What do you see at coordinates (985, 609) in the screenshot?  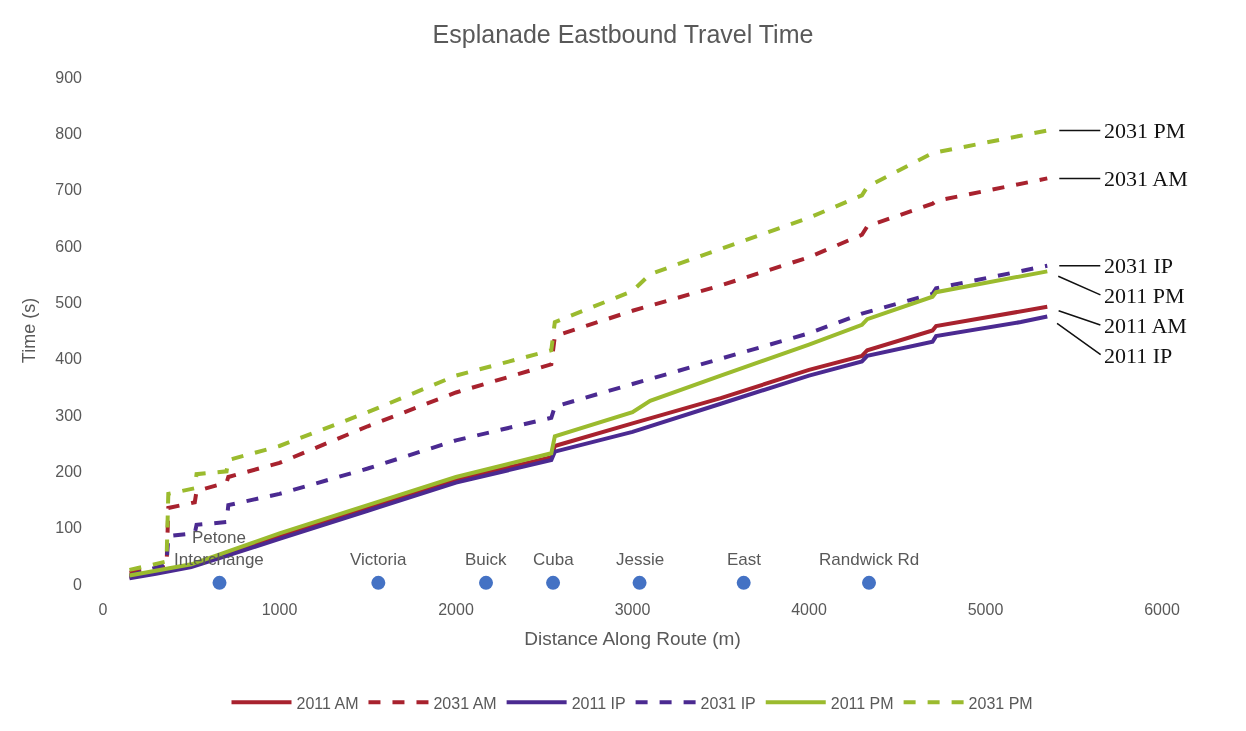 I see `x-tick-label: 5000` at bounding box center [985, 609].